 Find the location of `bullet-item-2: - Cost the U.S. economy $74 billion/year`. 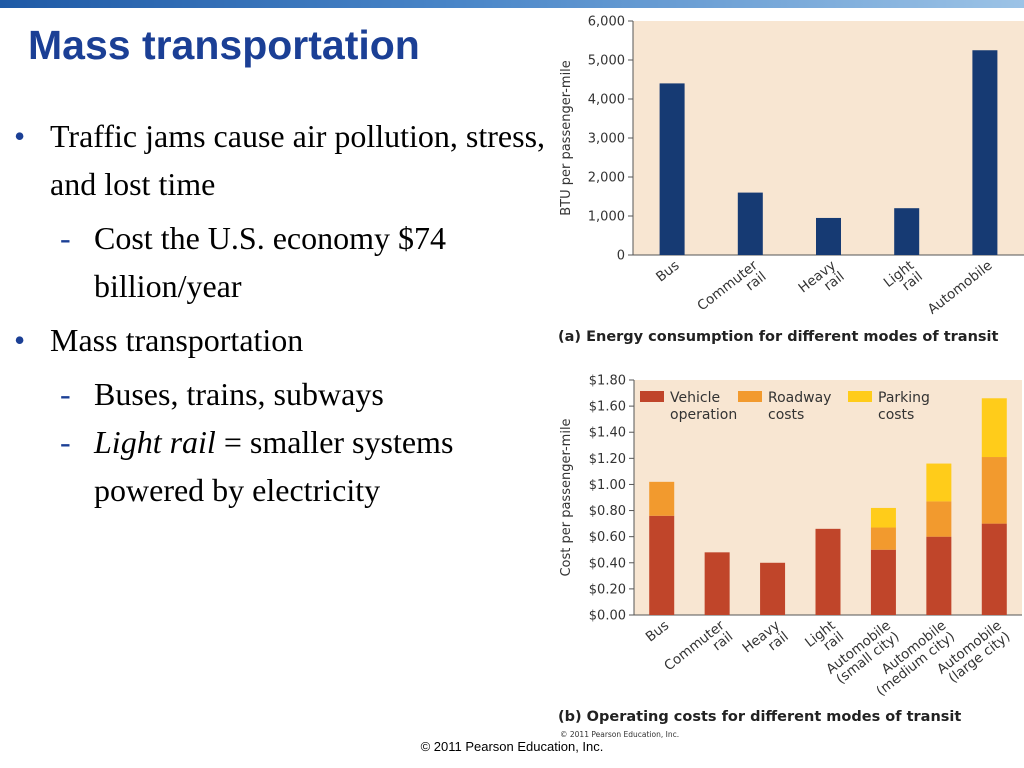

bullet-item-2: - Cost the U.S. economy $74 billion/year is located at coordinates (284, 262).